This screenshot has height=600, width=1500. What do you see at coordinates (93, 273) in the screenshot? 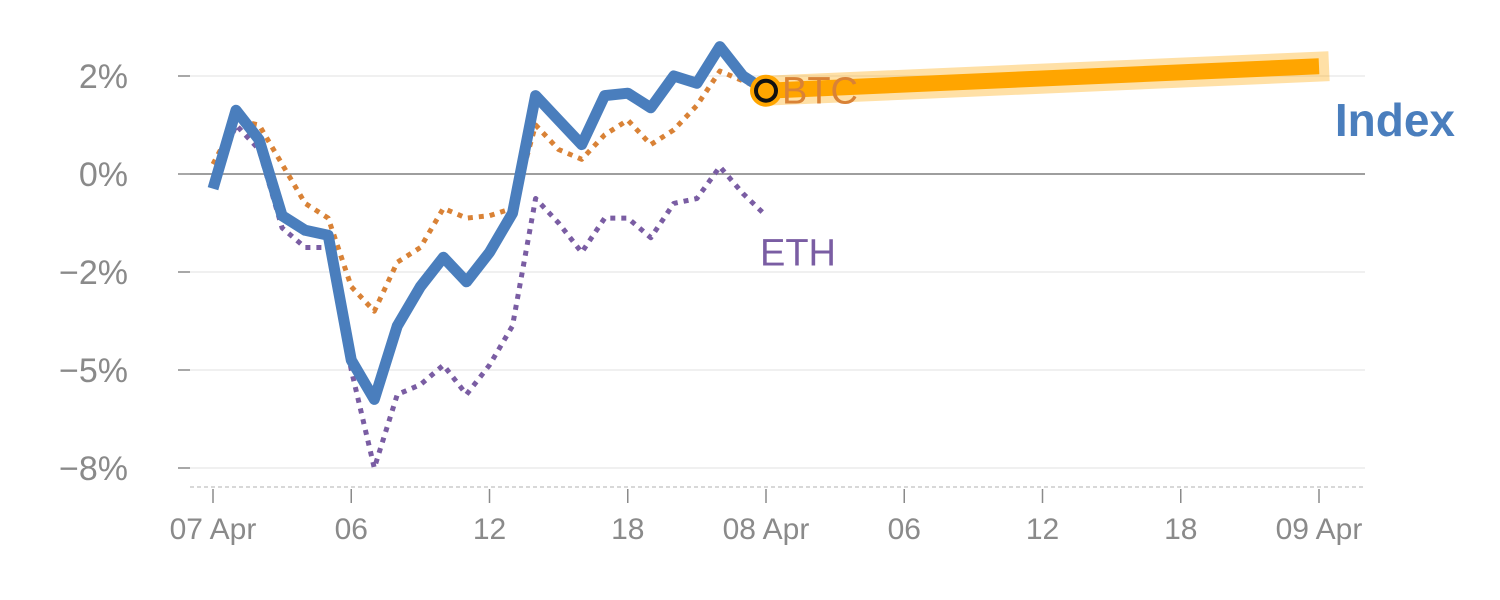
I see `y-tick-label: −2%` at bounding box center [93, 273].